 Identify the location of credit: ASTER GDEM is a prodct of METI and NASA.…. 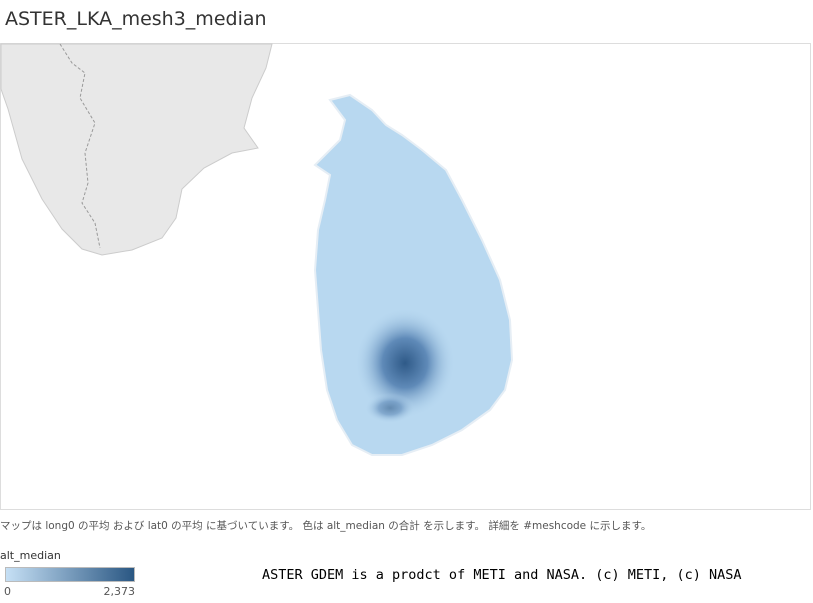
(502, 575).